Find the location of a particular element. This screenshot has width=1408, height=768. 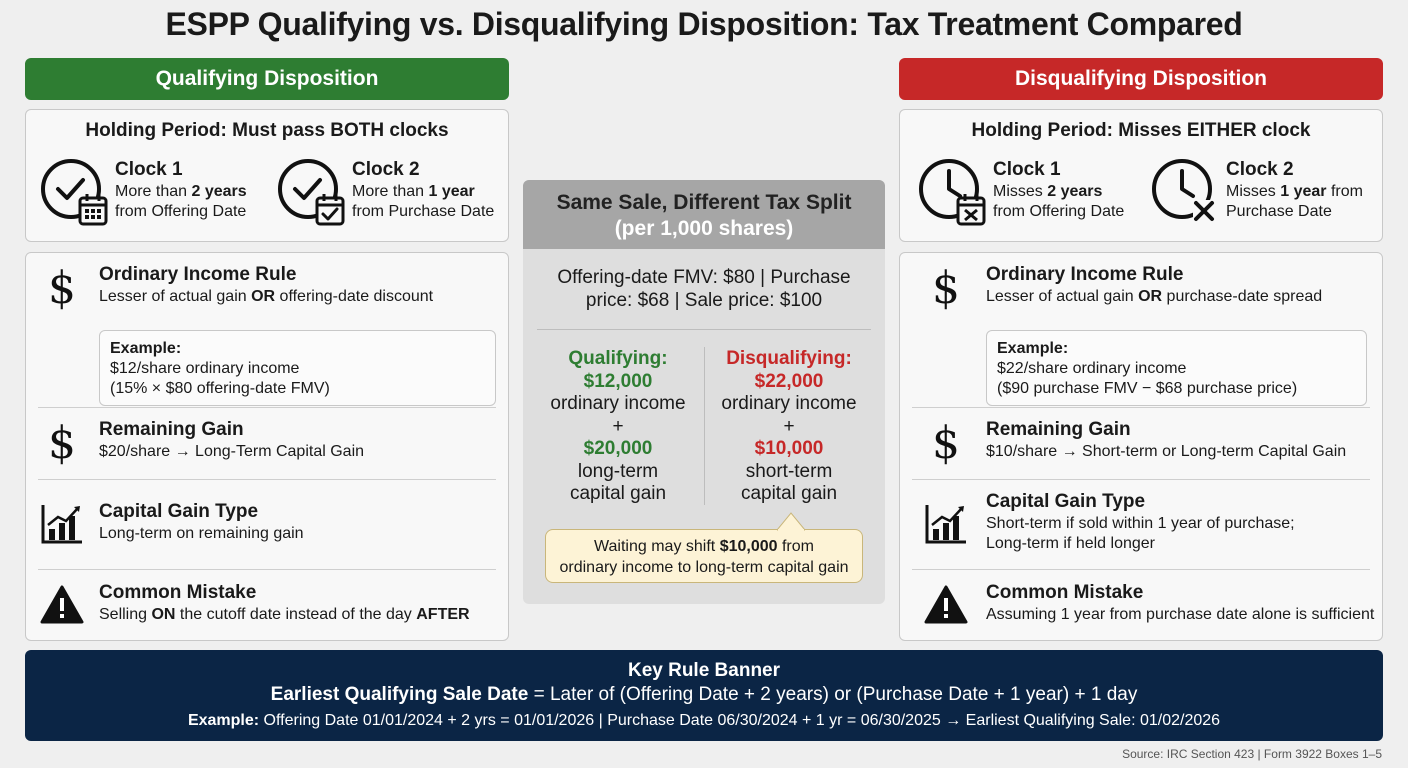

center-subtitle: (per 1,000 shares) is located at coordinates (704, 228).